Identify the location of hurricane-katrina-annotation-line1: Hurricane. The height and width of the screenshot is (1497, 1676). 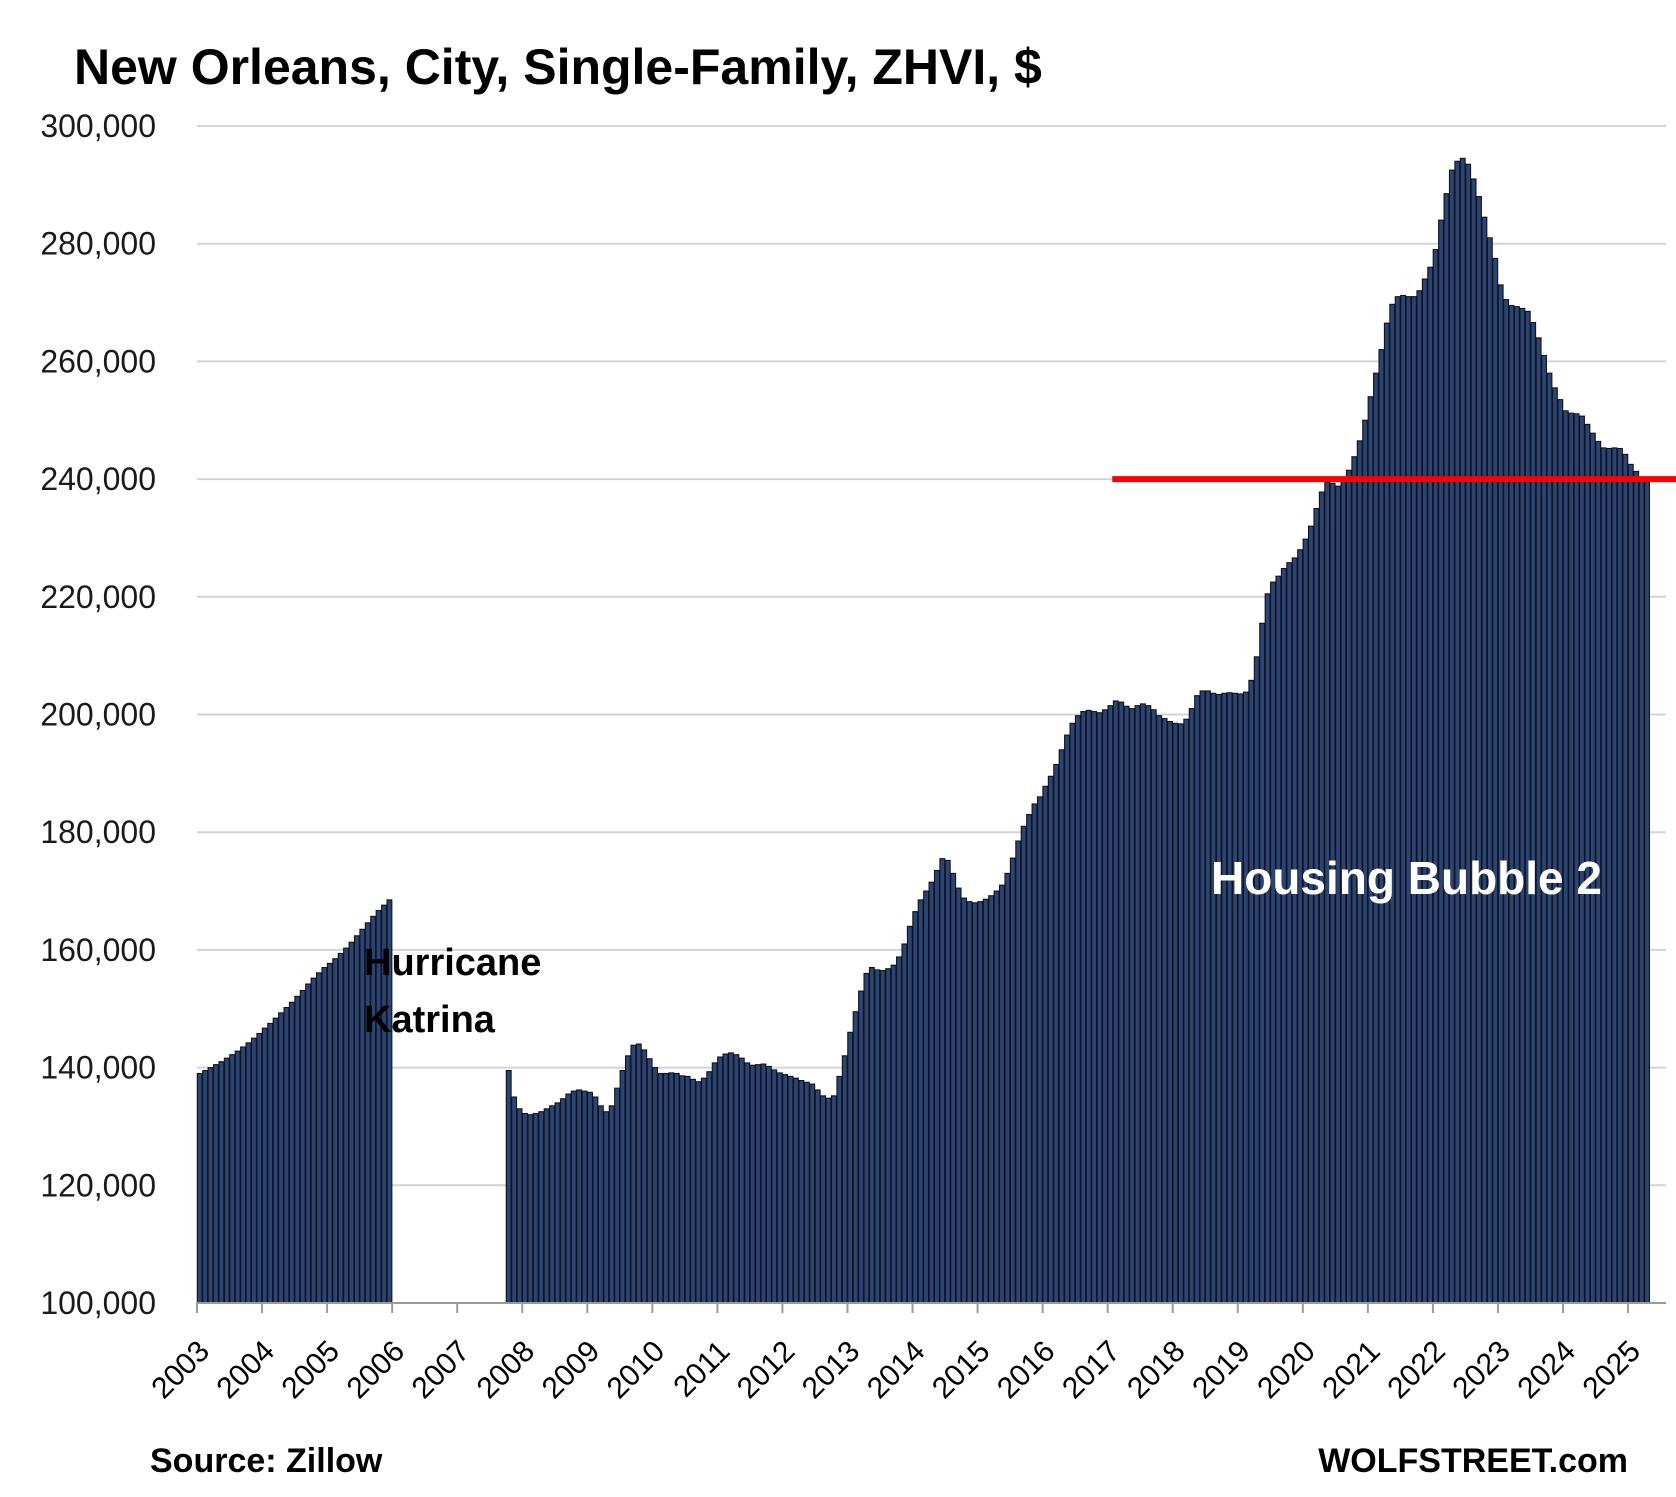
(452, 963).